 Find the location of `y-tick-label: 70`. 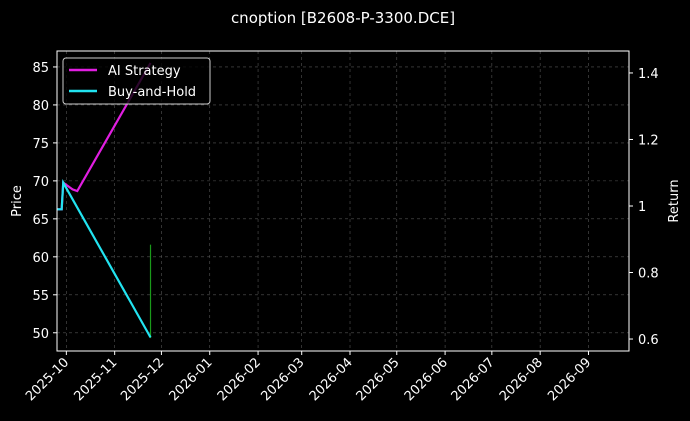

y-tick-label: 70 is located at coordinates (40, 182).